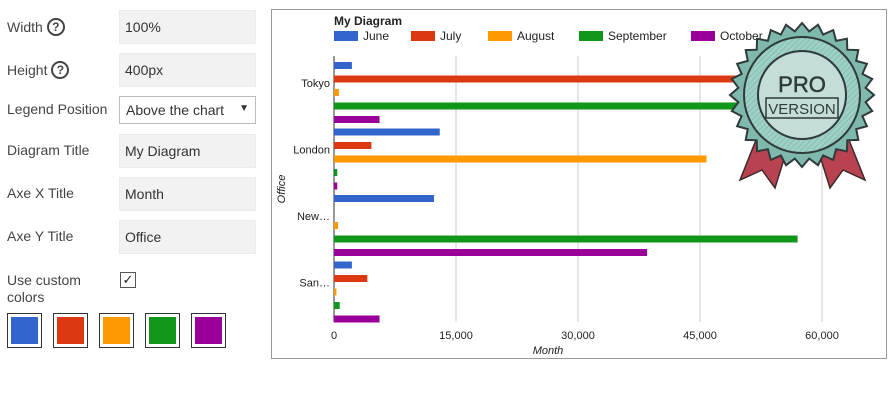  I want to click on use-custom-colors-label: Use custom colors, so click(44, 288).